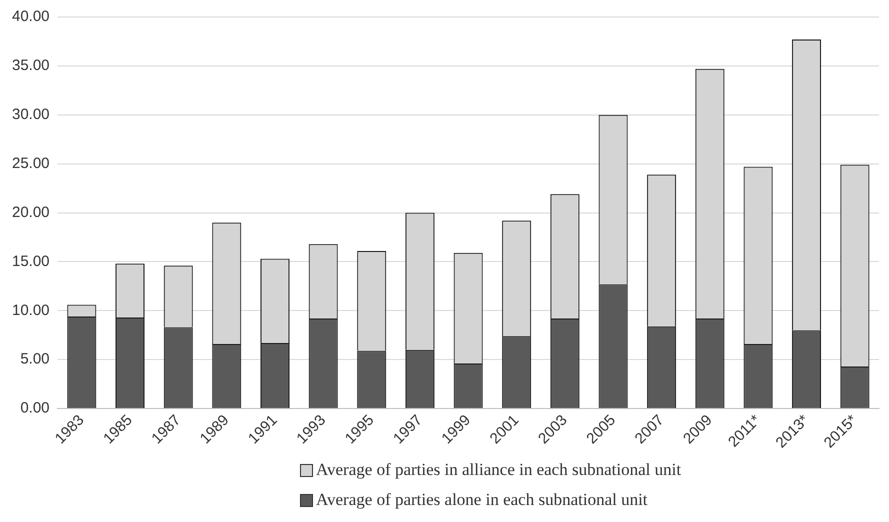 This screenshot has width=889, height=522. What do you see at coordinates (31, 310) in the screenshot?
I see `y-tick-label: 10.00` at bounding box center [31, 310].